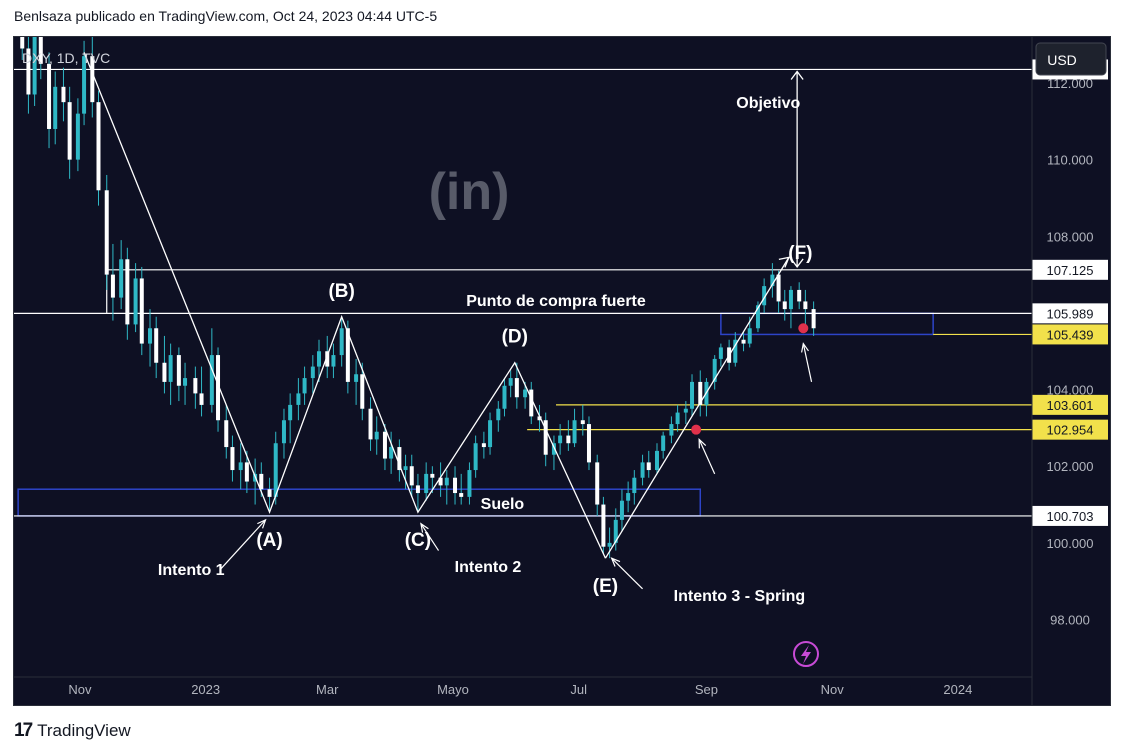 This screenshot has width=1125, height=754. Describe the element at coordinates (1070, 236) in the screenshot. I see `price-tick-label: 108.000` at that location.